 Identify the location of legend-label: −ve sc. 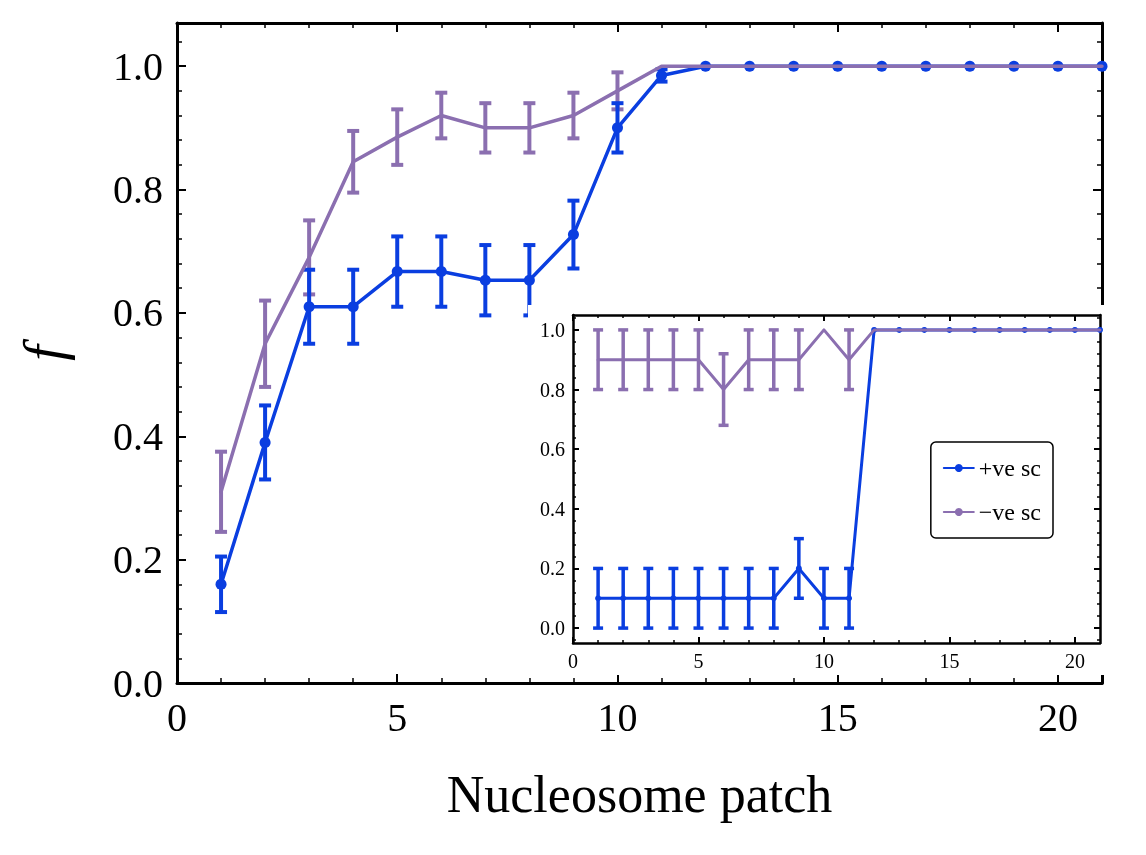
(1010, 512).